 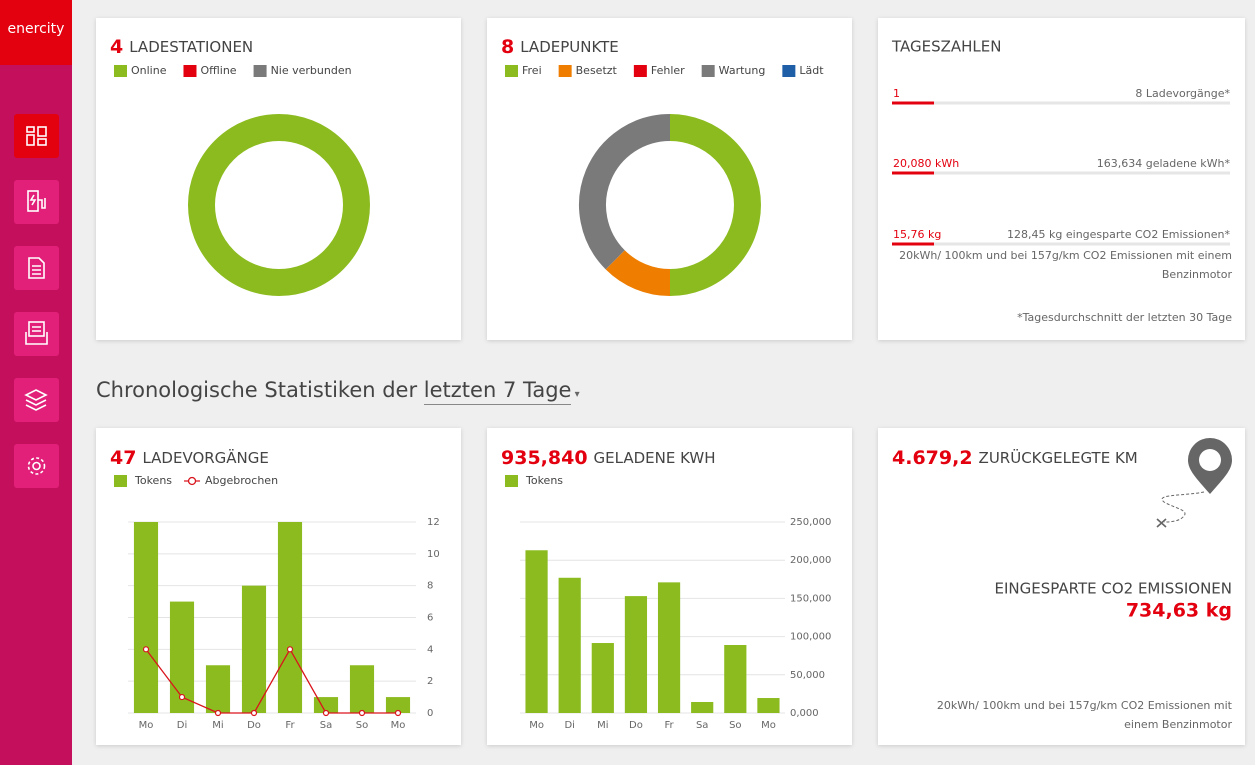 What do you see at coordinates (430, 713) in the screenshot?
I see `y-tick-label: 0` at bounding box center [430, 713].